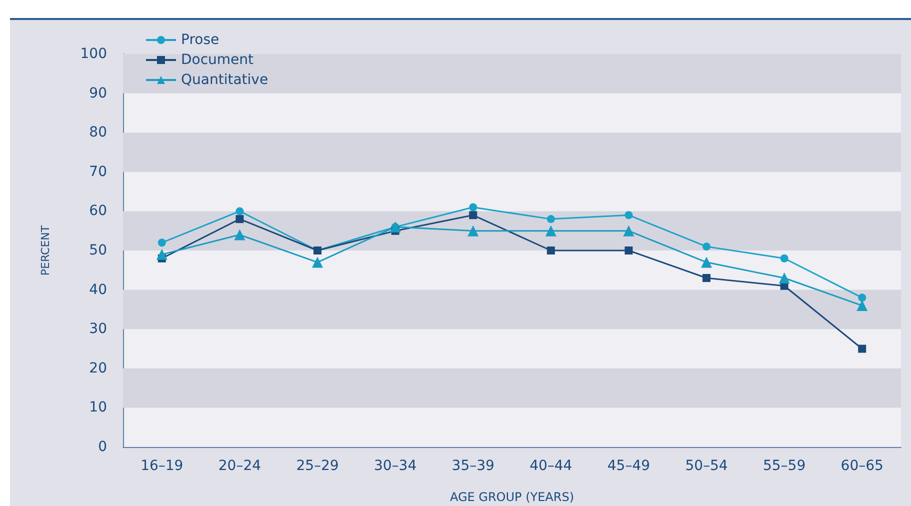 The width and height of the screenshot is (911, 506). Describe the element at coordinates (551, 466) in the screenshot. I see `x-tick-label: 40–44` at that location.